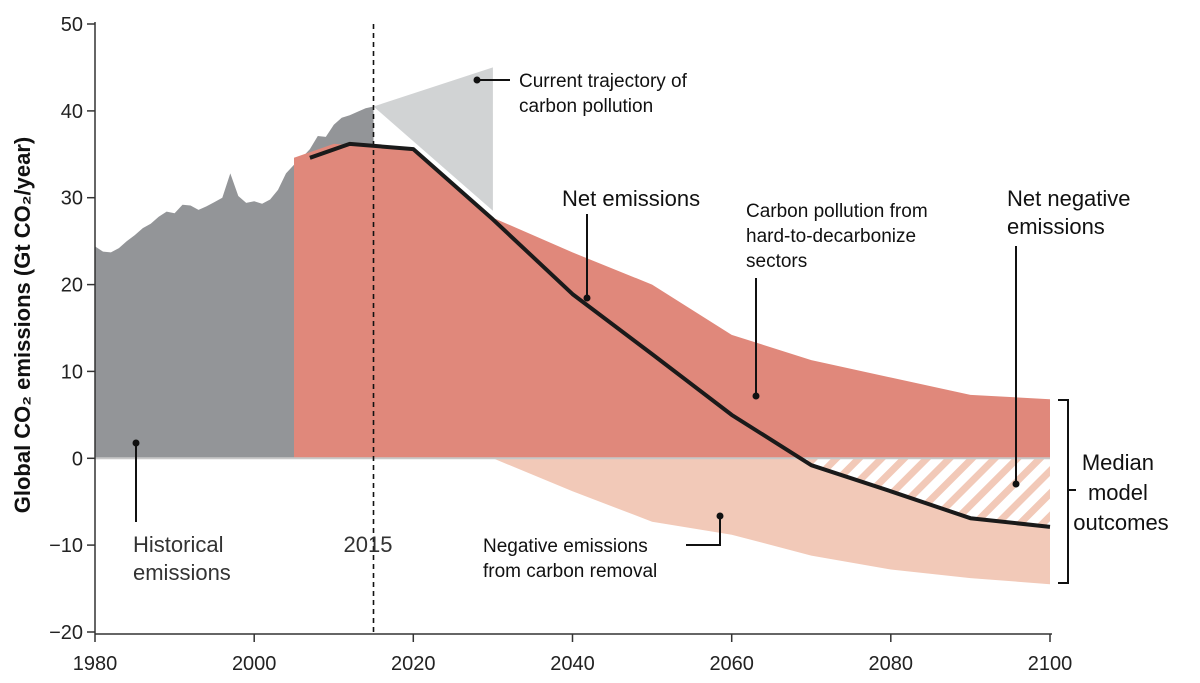  I want to click on y-tick-group: 50 40 30 20 10 0 −10 −20, so click(72, 329).